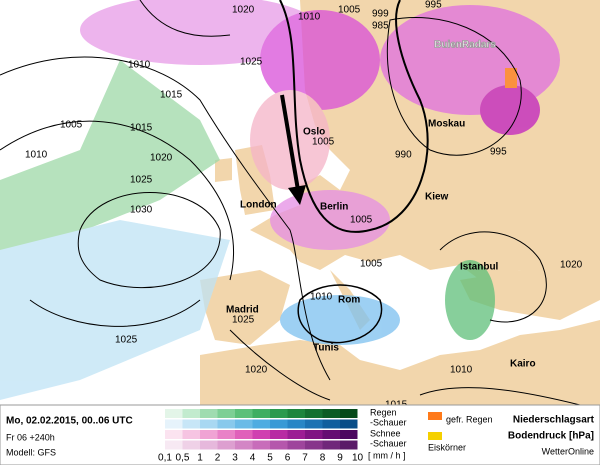 This screenshot has width=600, height=465. Describe the element at coordinates (323, 458) in the screenshot. I see `scale-label: 8` at that location.